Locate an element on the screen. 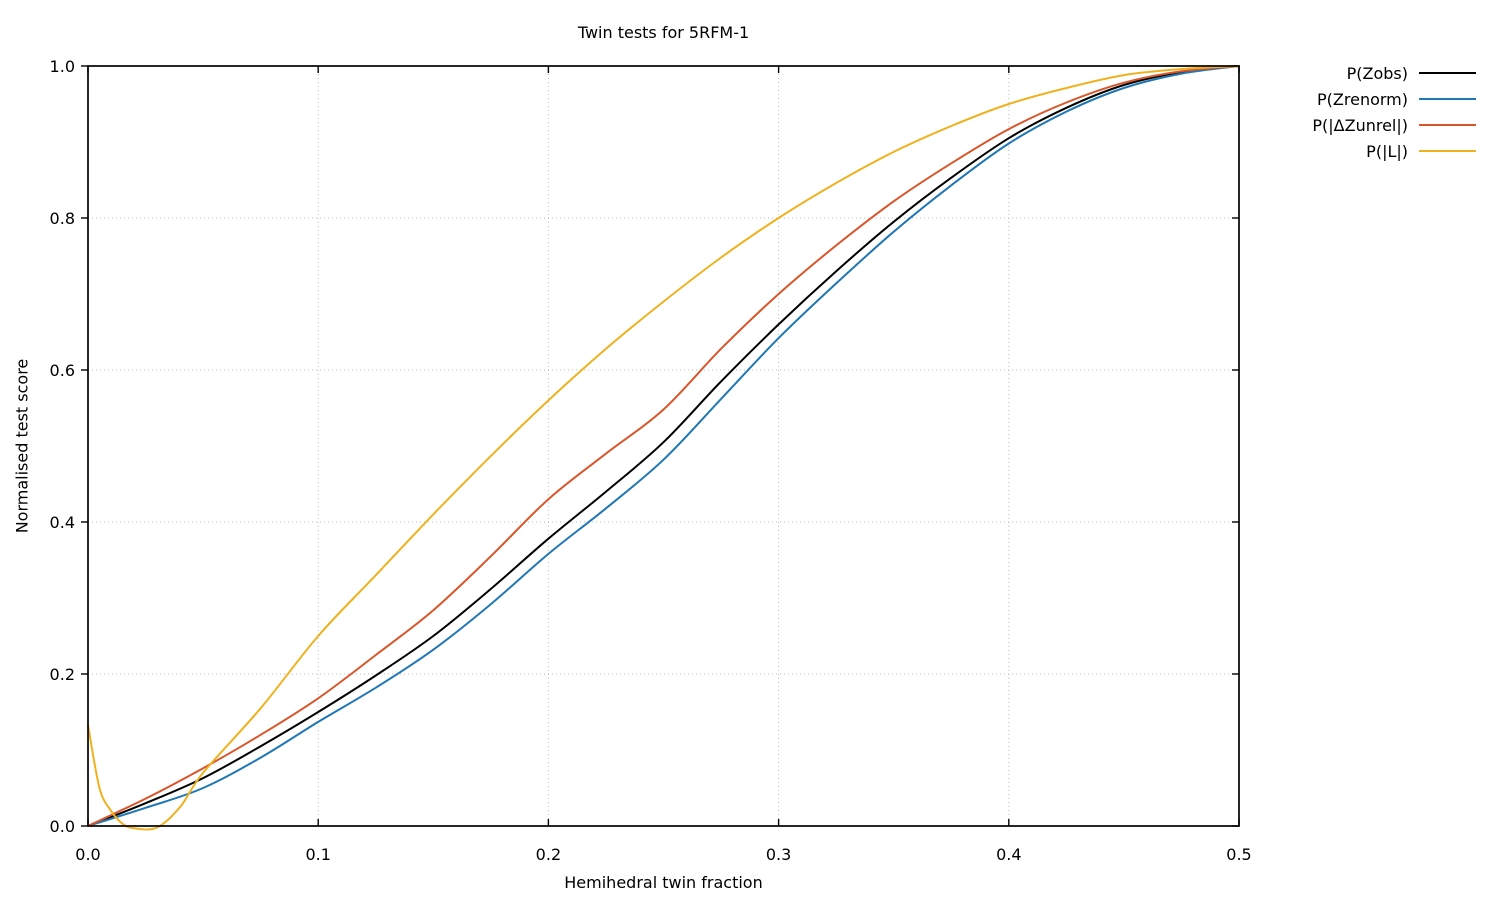 Image resolution: width=1500 pixels, height=900 pixels. legend-label: P(|L|) is located at coordinates (1387, 151).